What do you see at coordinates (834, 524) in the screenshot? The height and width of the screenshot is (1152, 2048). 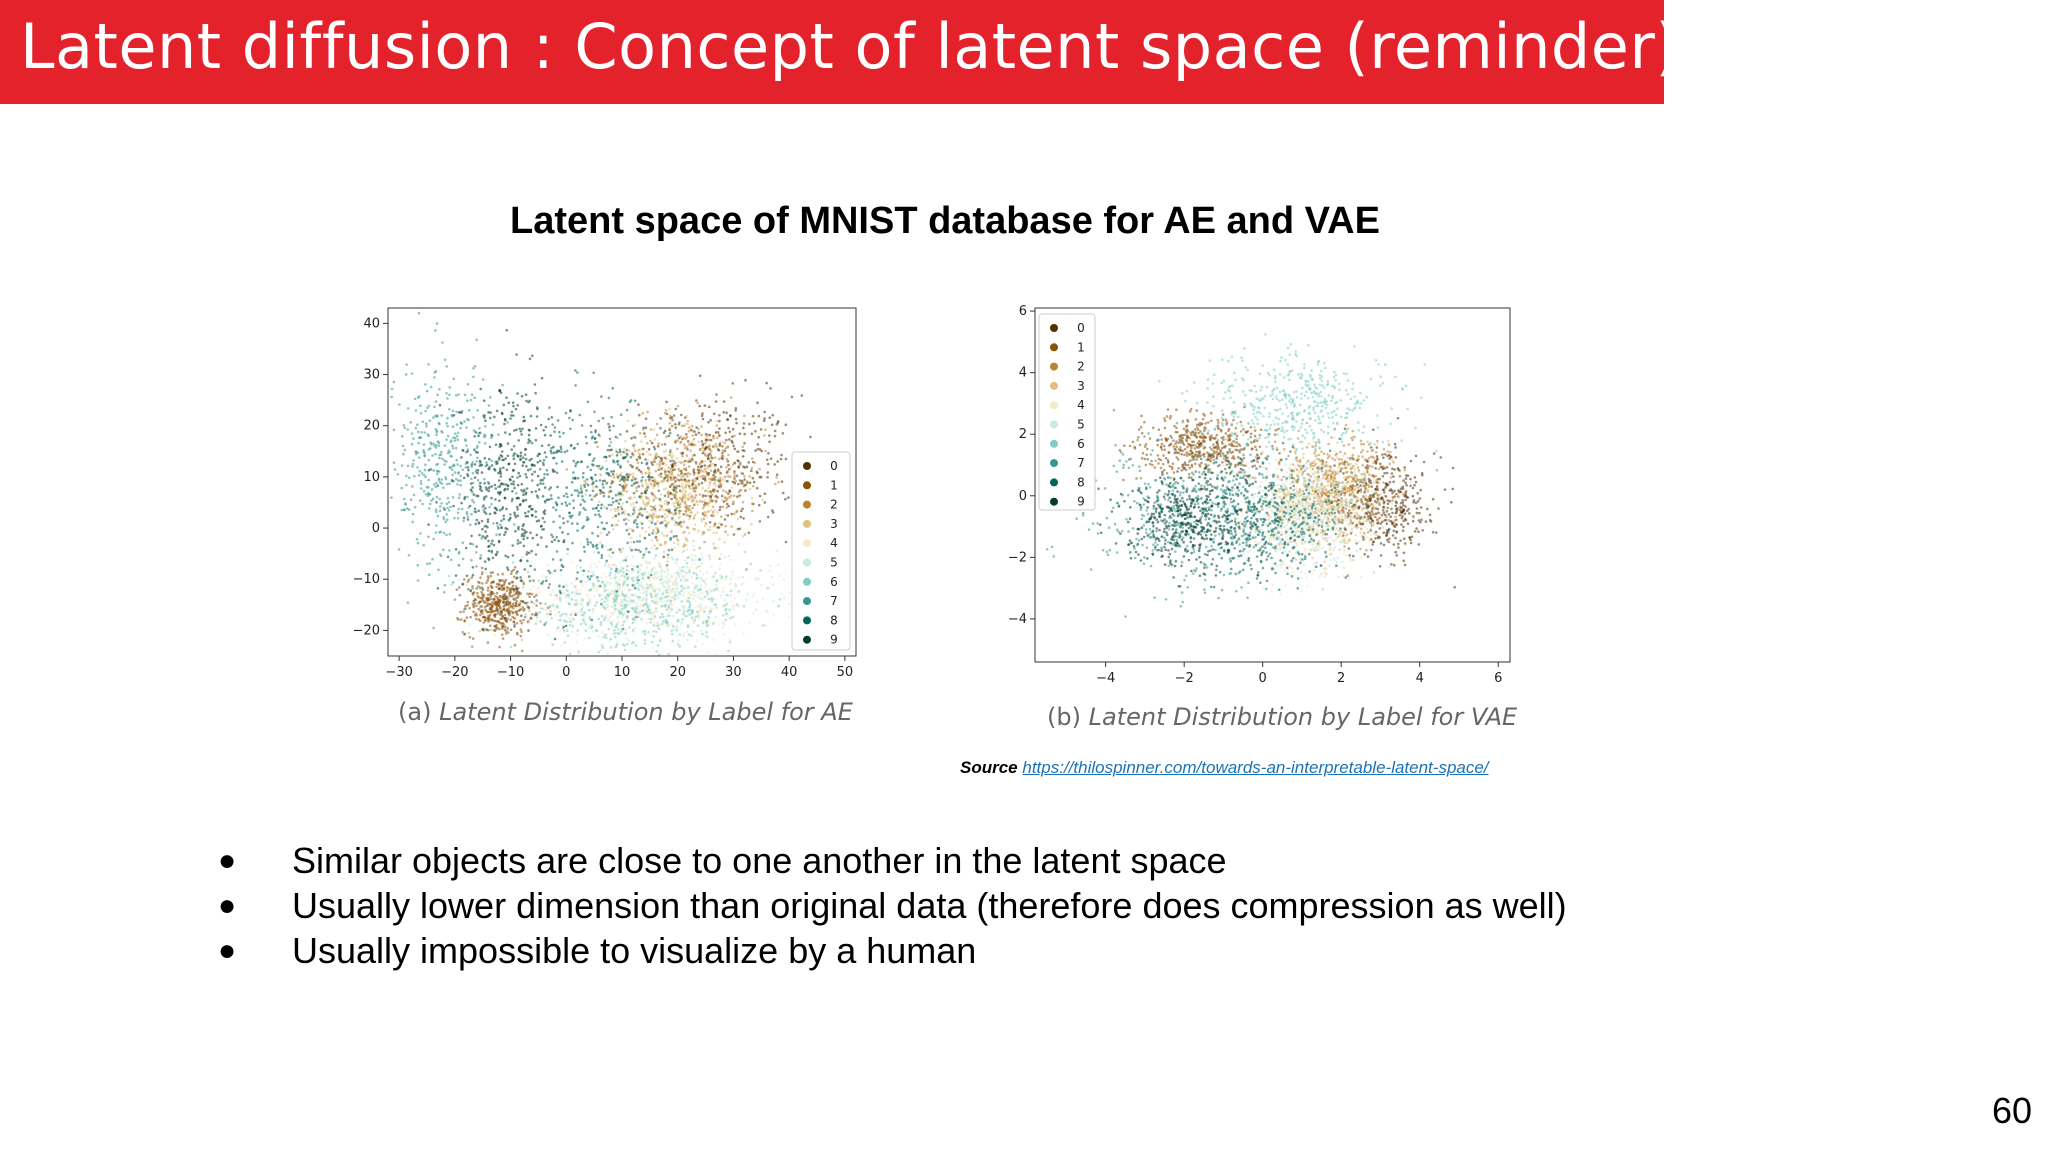 I see `ae-legend-label: 3` at bounding box center [834, 524].